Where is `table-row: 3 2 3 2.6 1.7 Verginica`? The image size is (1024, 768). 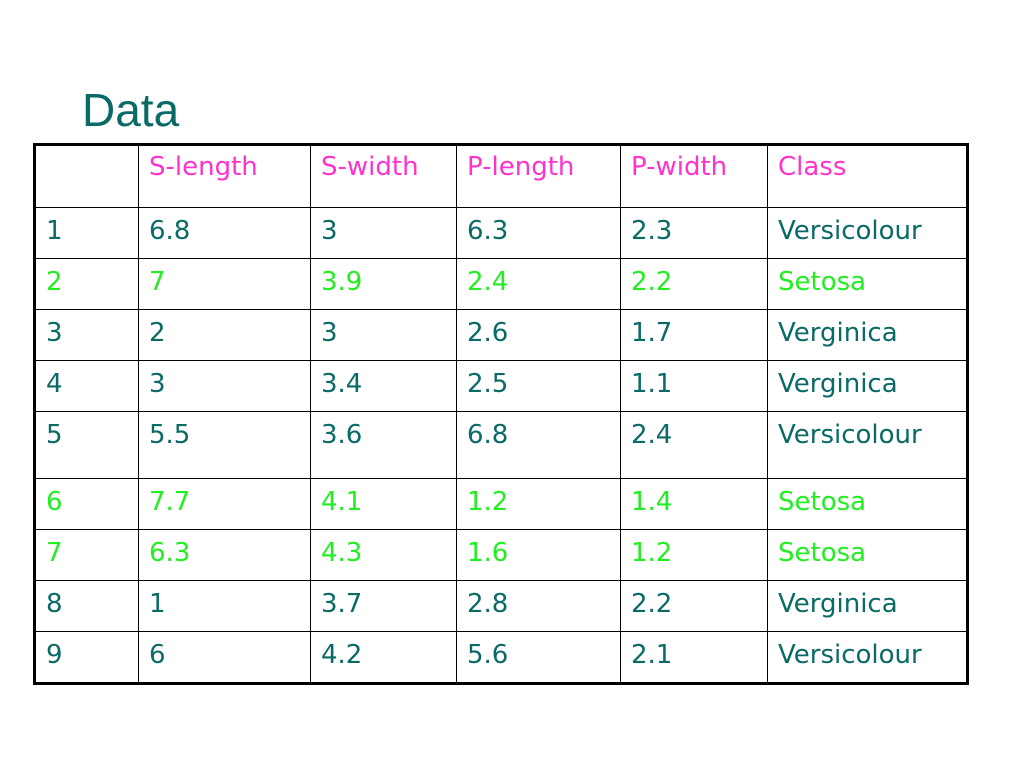
table-row: 3 2 3 2.6 1.7 Verginica is located at coordinates (501, 335).